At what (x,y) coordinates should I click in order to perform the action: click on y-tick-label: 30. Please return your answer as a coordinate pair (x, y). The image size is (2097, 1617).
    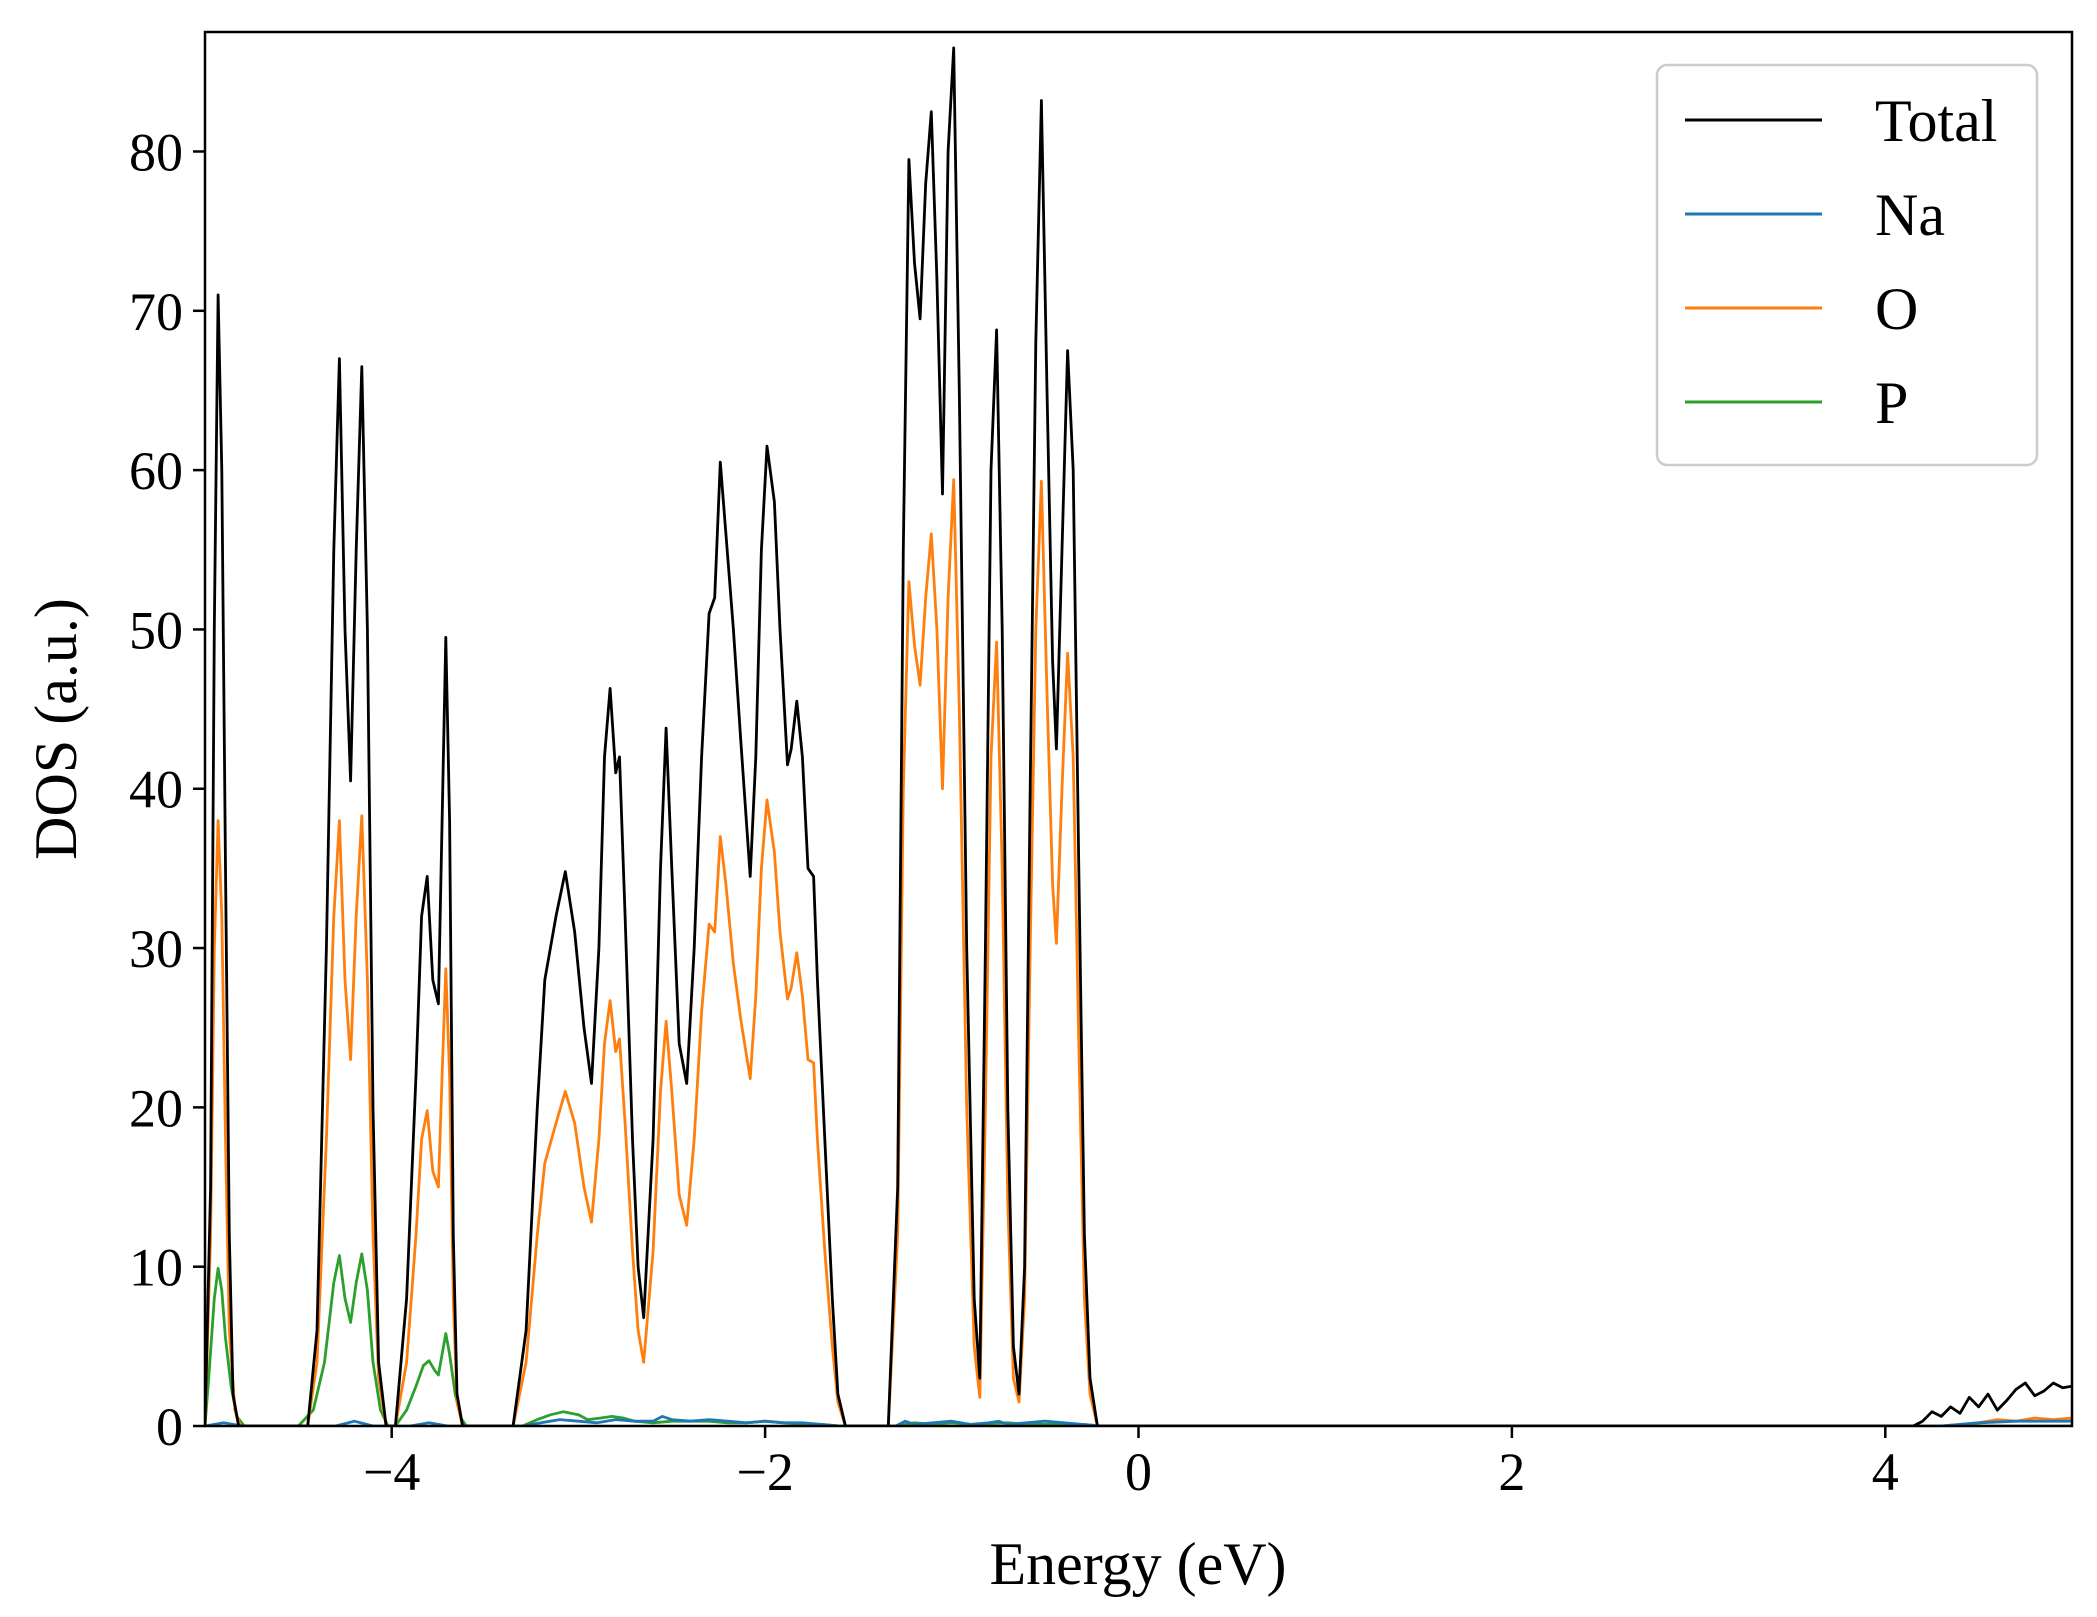
    Looking at the image, I should click on (156, 949).